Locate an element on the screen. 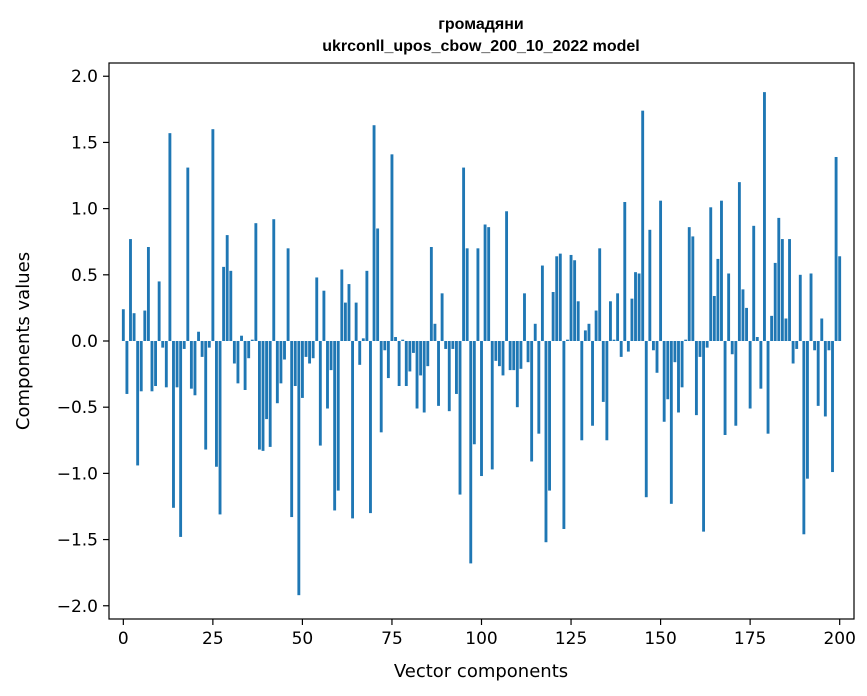  x-tick-label: 50 is located at coordinates (303, 639).